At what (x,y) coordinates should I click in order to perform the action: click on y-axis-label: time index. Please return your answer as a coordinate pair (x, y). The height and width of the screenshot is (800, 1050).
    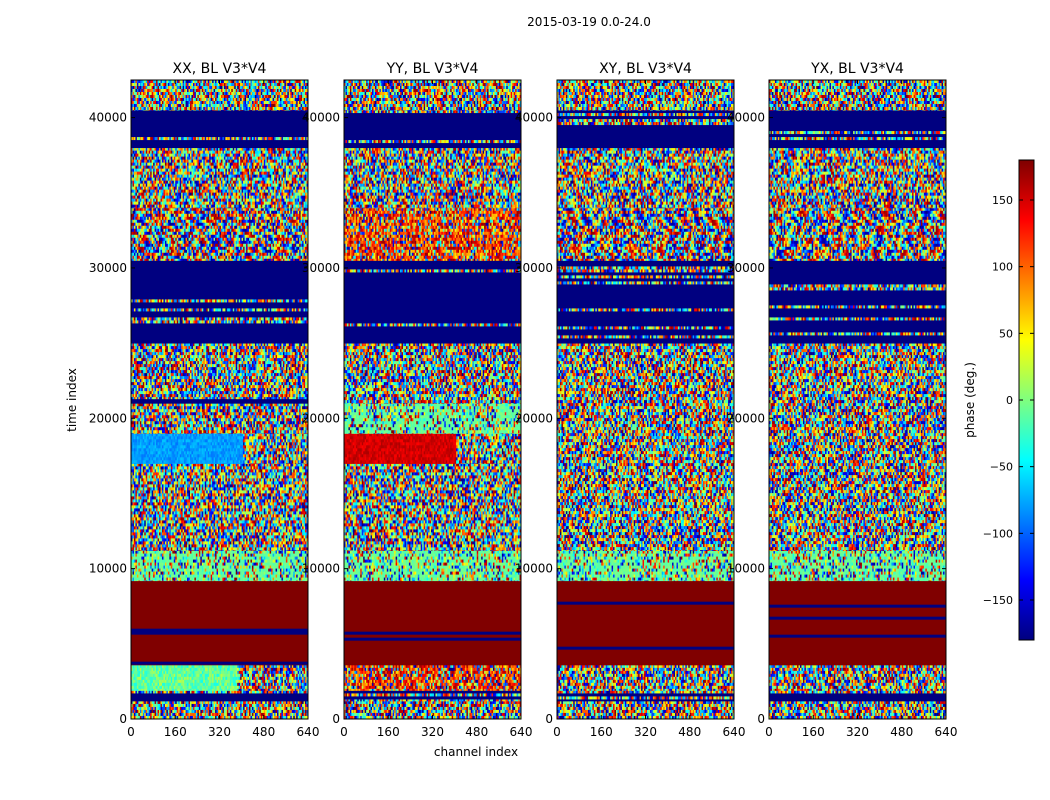
    Looking at the image, I should click on (72, 400).